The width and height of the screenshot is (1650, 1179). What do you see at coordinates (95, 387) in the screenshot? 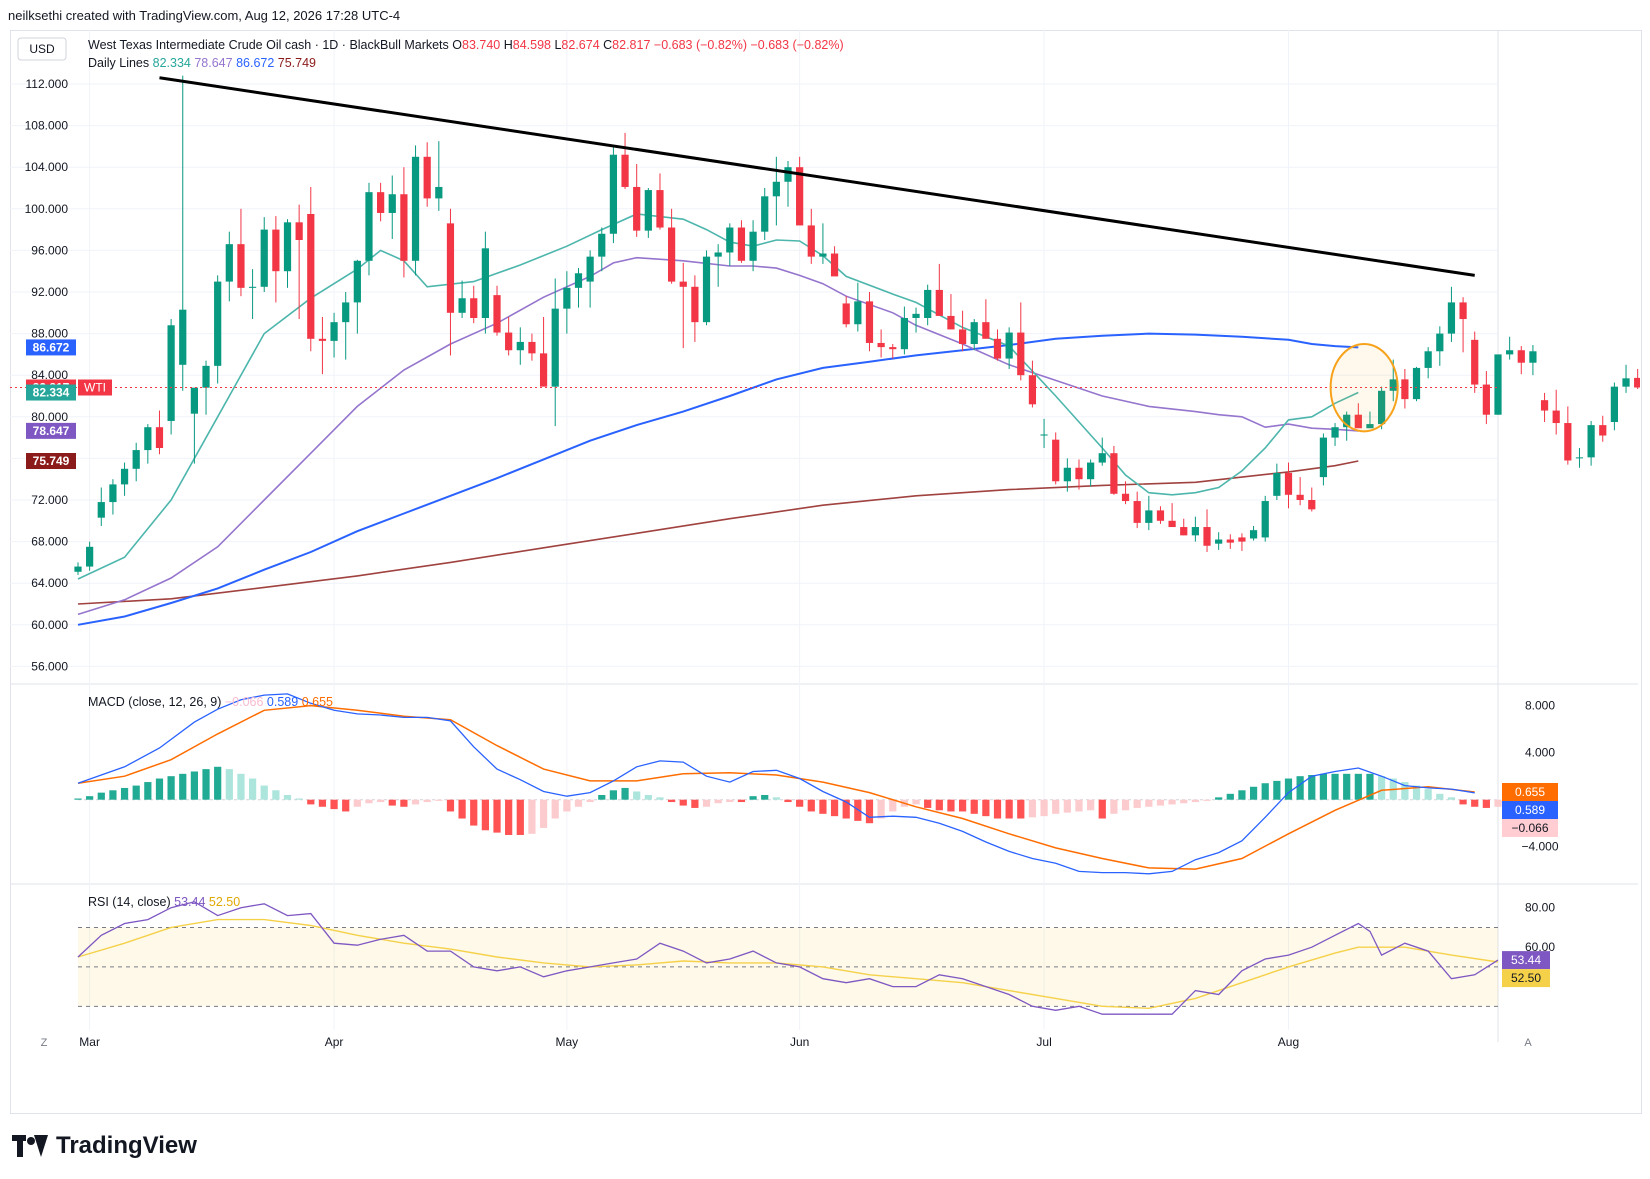
I see `price-tag-box` at bounding box center [95, 387].